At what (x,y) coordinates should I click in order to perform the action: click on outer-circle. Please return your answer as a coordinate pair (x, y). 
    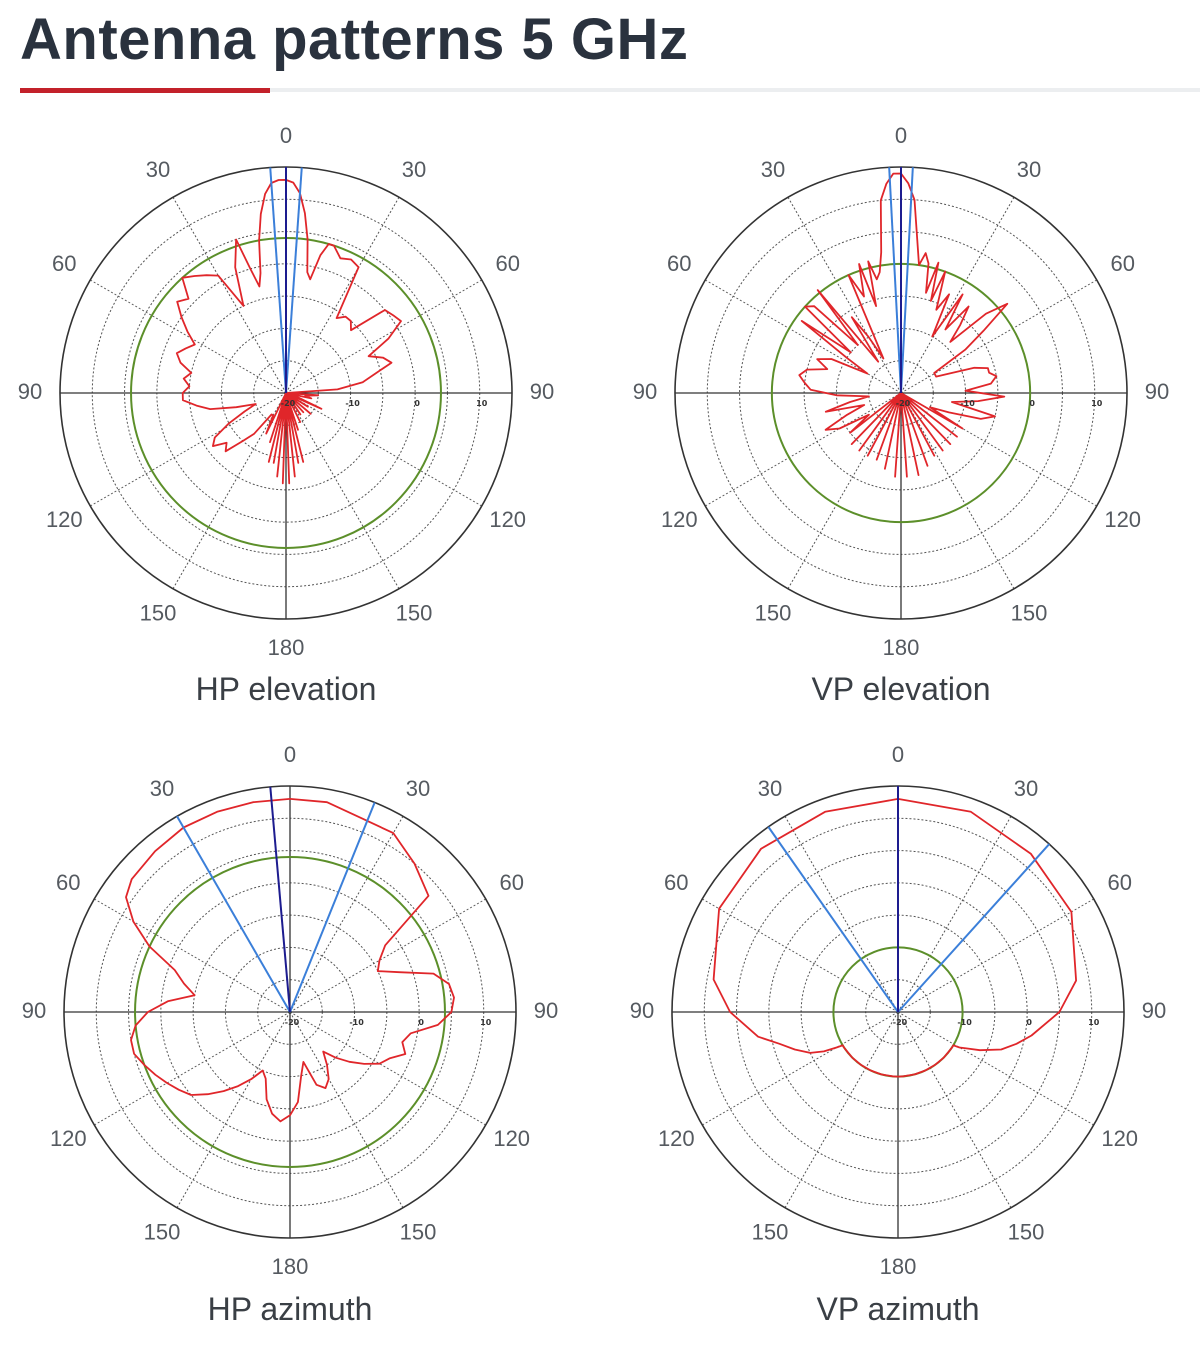
    Looking at the image, I should click on (290, 1012).